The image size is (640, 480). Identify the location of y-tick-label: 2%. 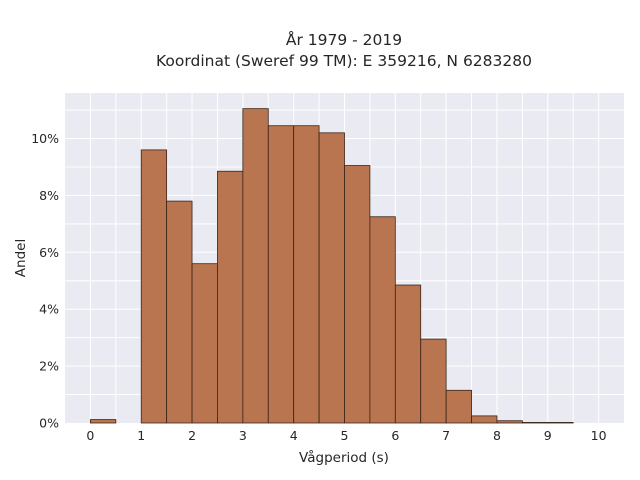
(49, 366).